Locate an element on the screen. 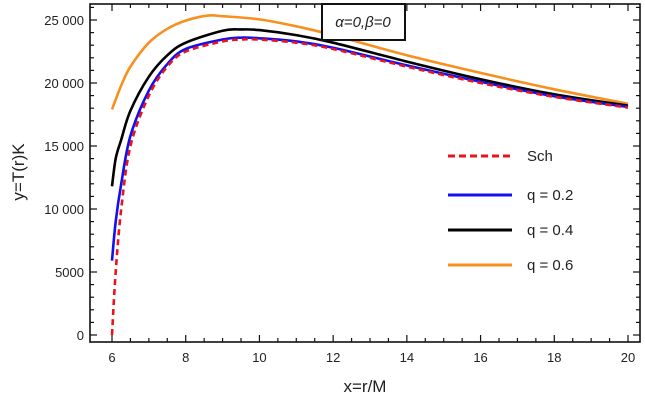 This screenshot has width=645, height=400. y-tick-label: 25 000 is located at coordinates (64, 20).